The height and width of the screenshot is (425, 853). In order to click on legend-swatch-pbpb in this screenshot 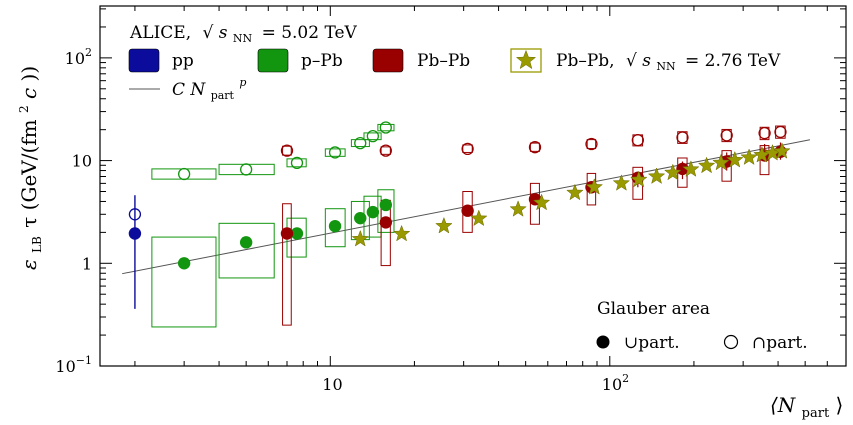, I will do `click(388, 60)`.